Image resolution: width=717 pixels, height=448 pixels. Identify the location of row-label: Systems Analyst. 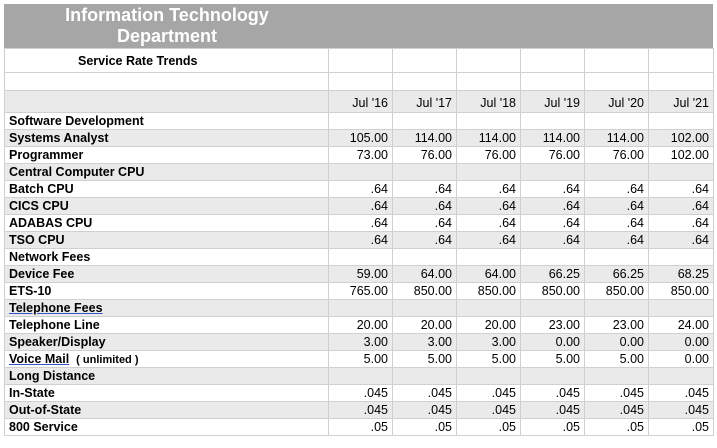
(166, 138).